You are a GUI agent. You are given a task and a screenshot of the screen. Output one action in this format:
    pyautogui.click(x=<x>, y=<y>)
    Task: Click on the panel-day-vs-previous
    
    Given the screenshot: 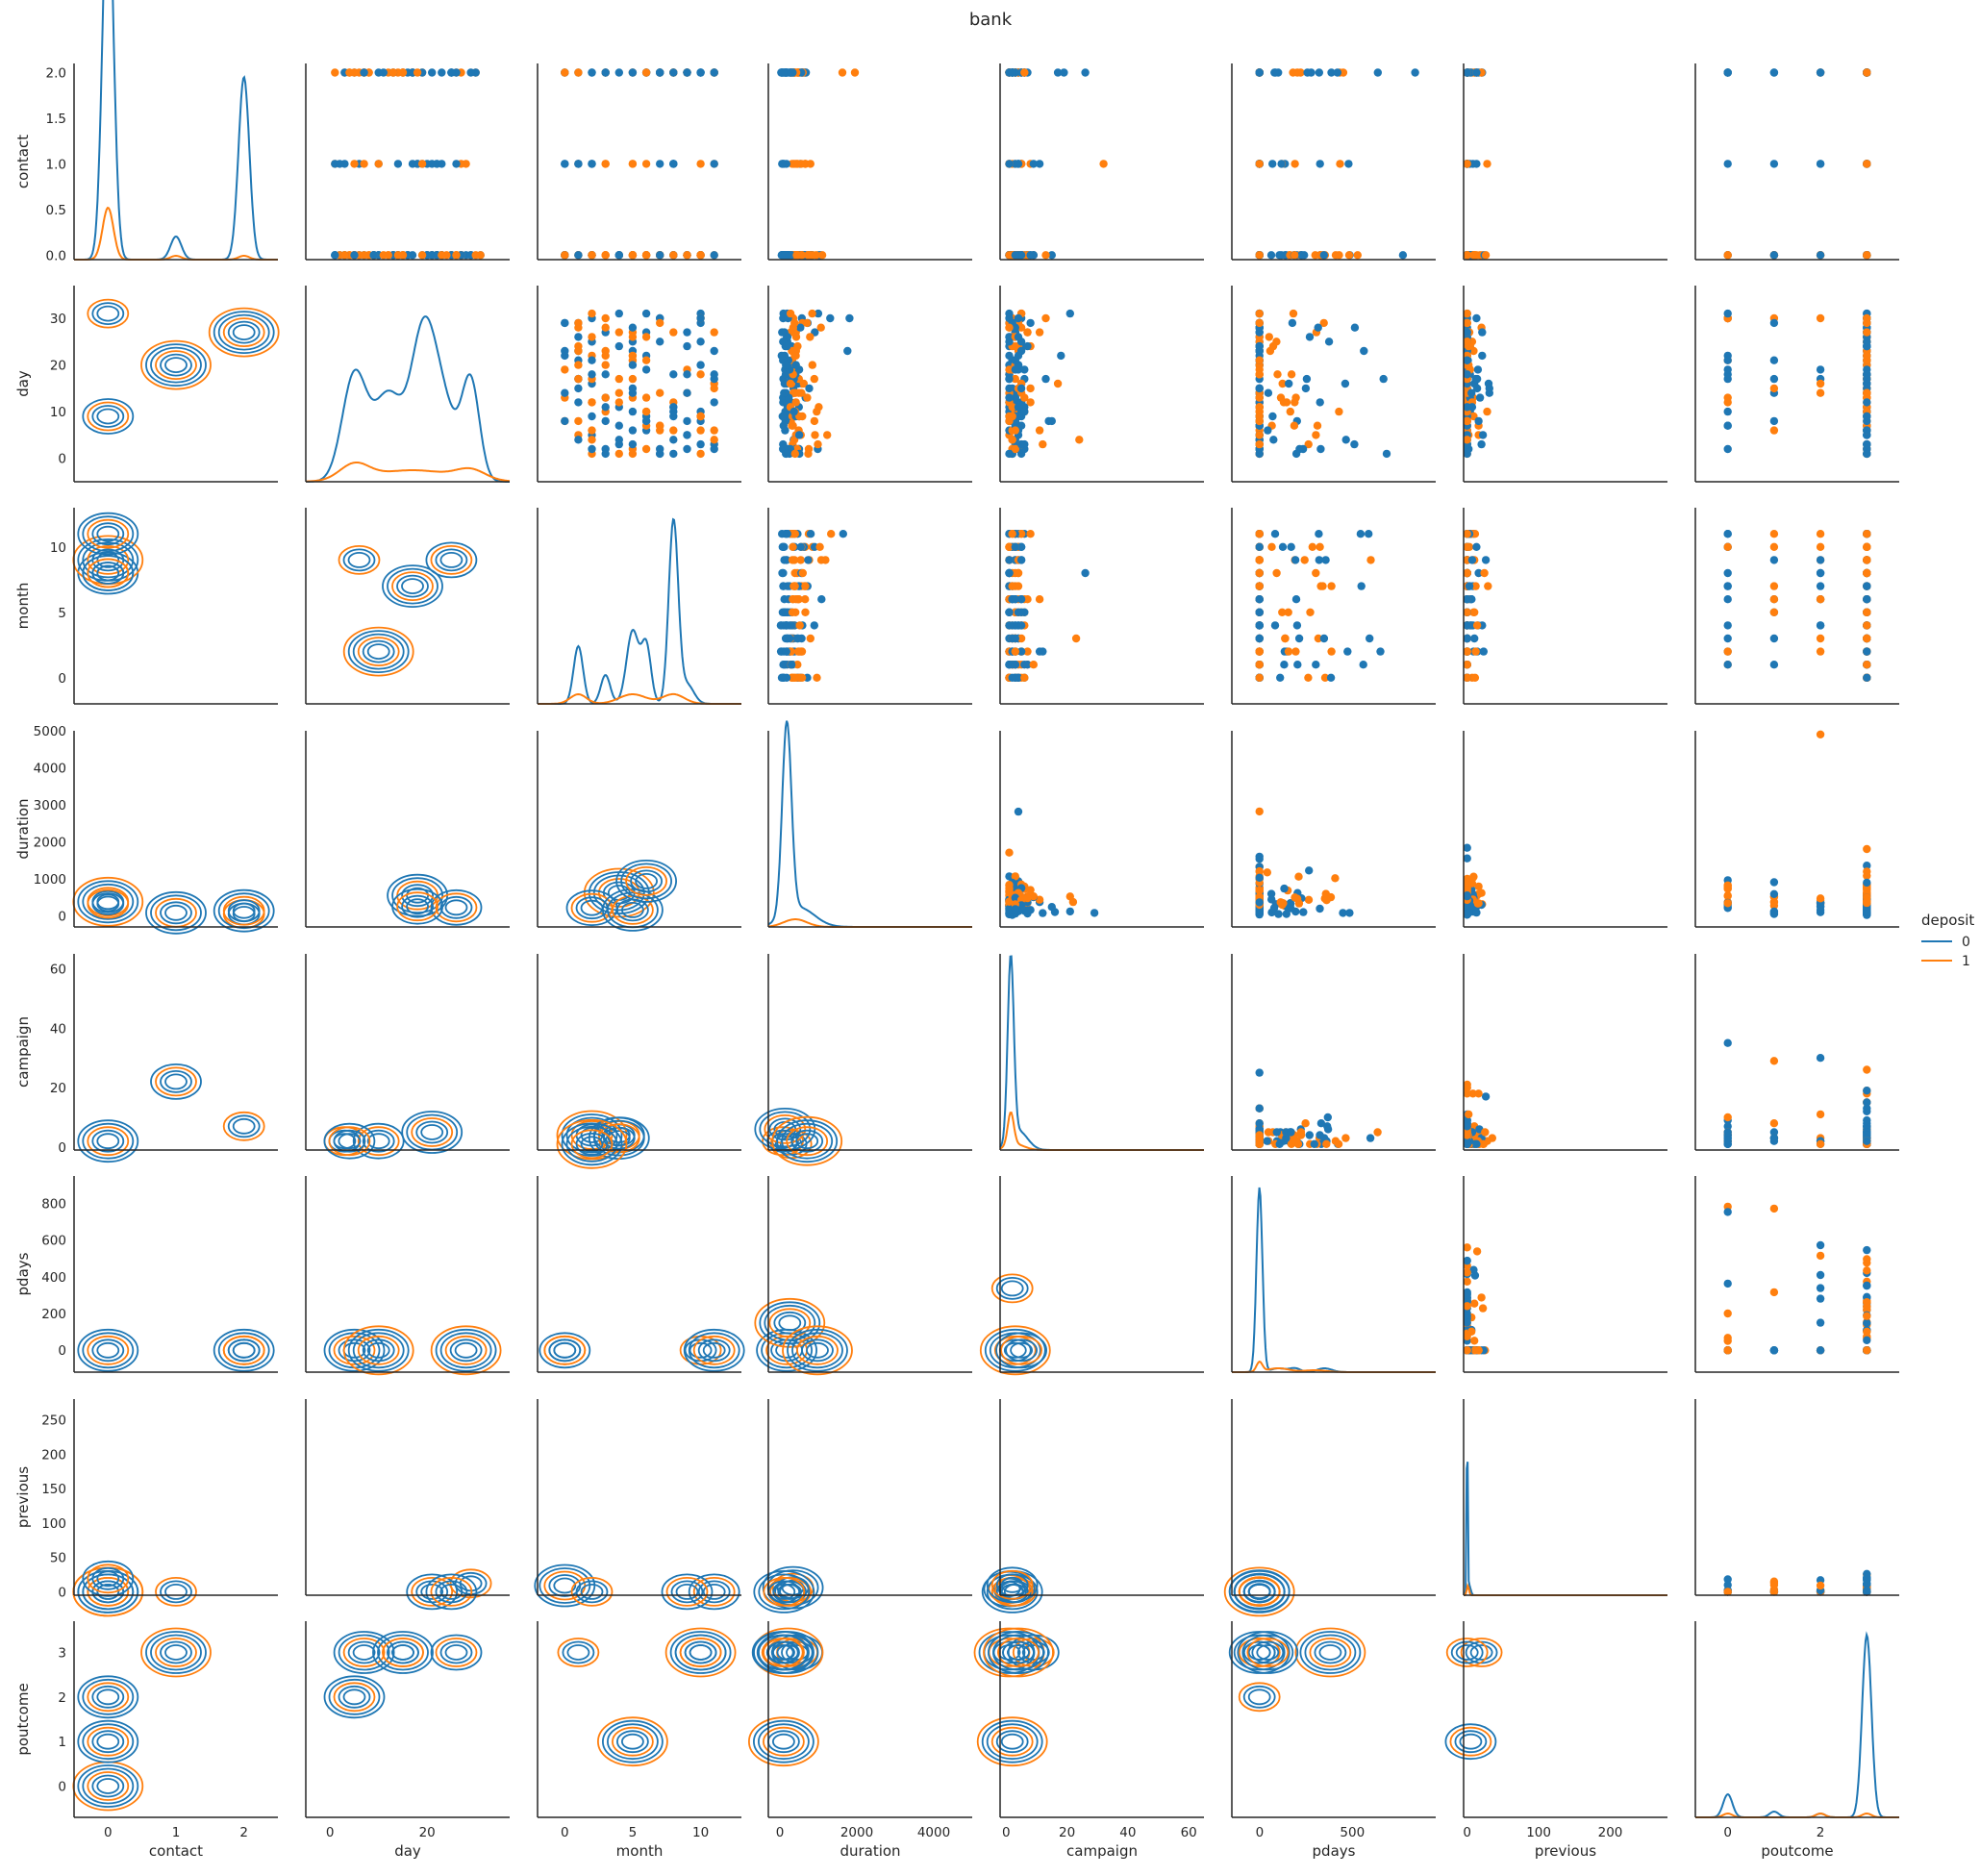 What is the action you would take?
    pyautogui.click(x=1565, y=384)
    